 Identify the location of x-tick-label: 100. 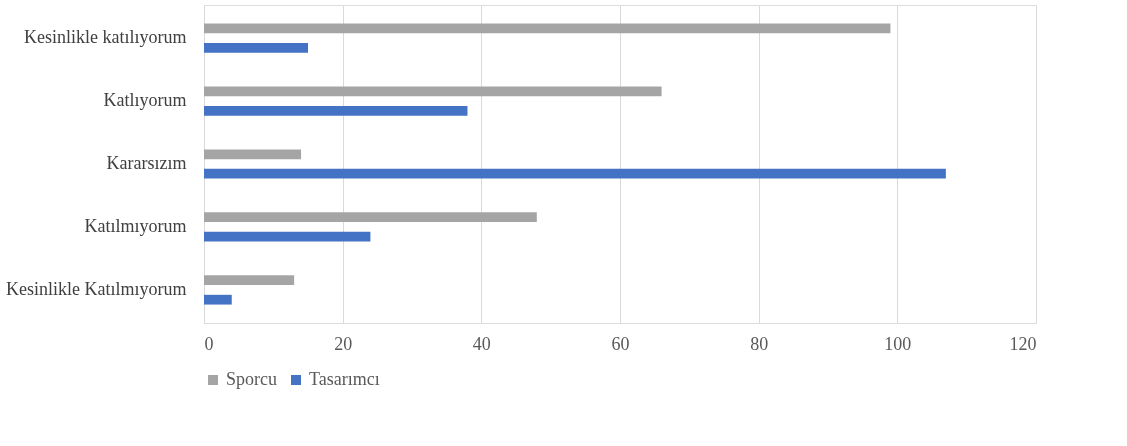
(898, 343).